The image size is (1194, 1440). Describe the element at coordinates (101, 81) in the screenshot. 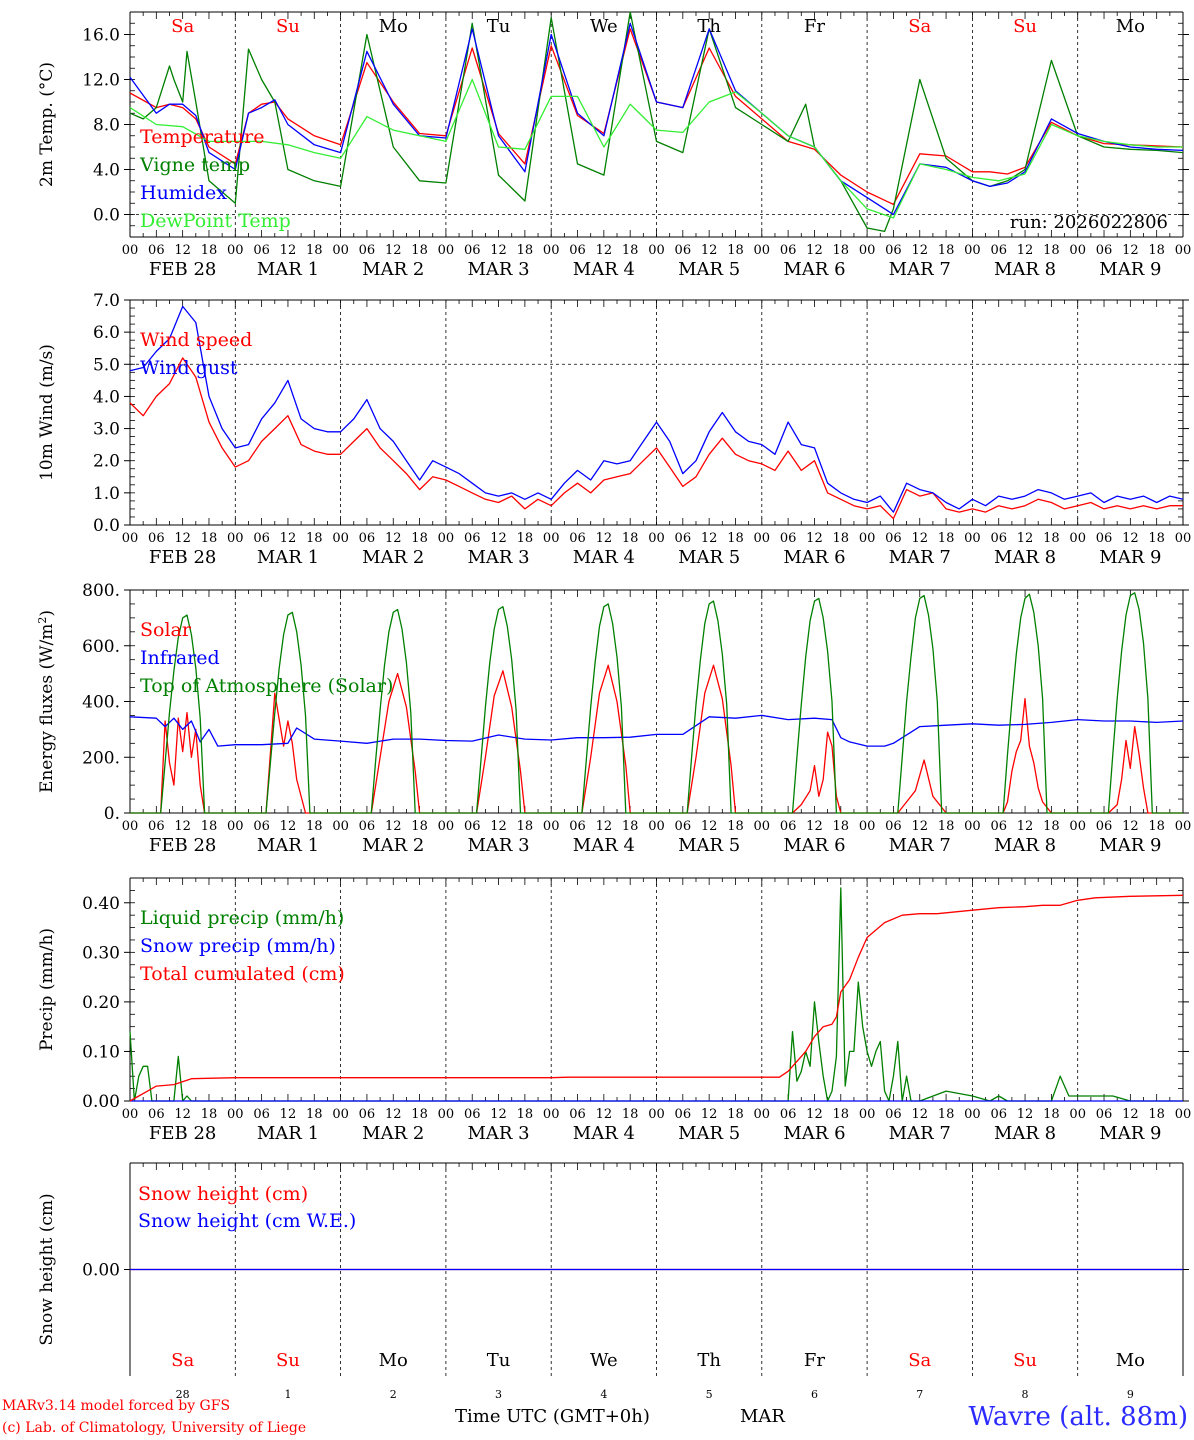

I see `y-tick-label: 12.0` at that location.